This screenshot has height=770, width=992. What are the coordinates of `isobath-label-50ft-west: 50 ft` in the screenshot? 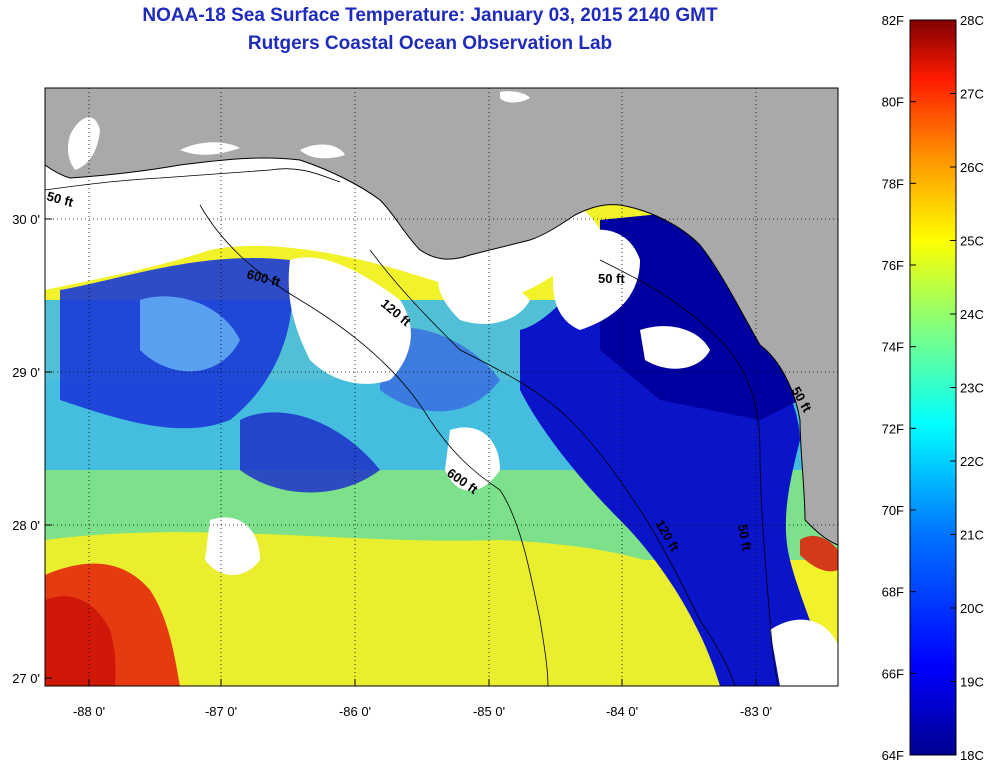 It's located at (60, 199).